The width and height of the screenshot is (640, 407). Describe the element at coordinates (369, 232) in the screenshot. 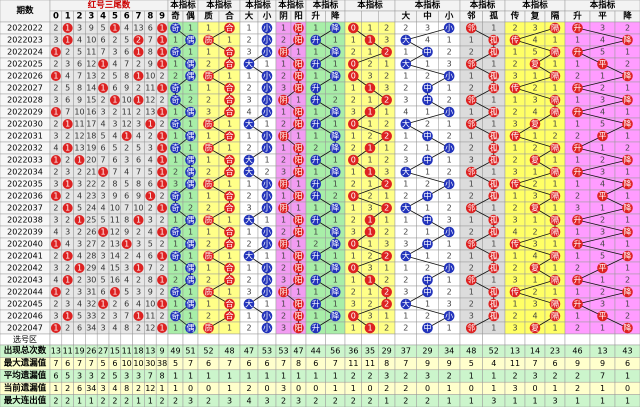

I see `indicator-hit: 1` at that location.